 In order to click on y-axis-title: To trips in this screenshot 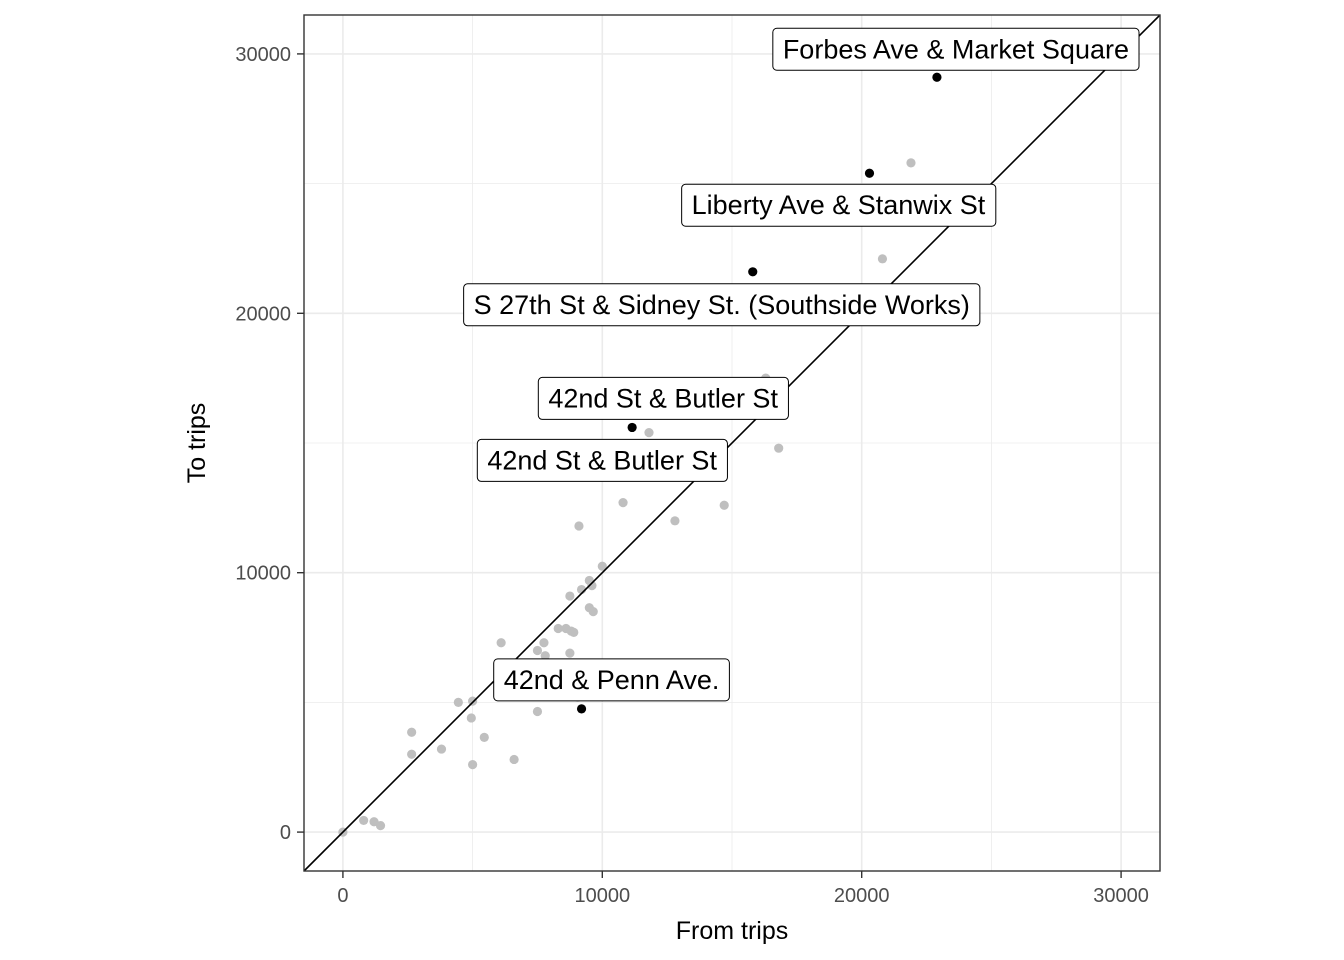, I will do `click(197, 443)`.